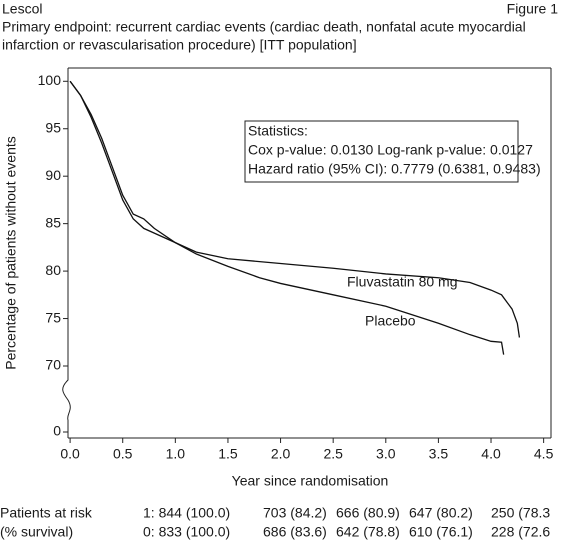 Image resolution: width=562 pixels, height=543 pixels. Describe the element at coordinates (386, 454) in the screenshot. I see `x-tick-label: 3.0` at that location.